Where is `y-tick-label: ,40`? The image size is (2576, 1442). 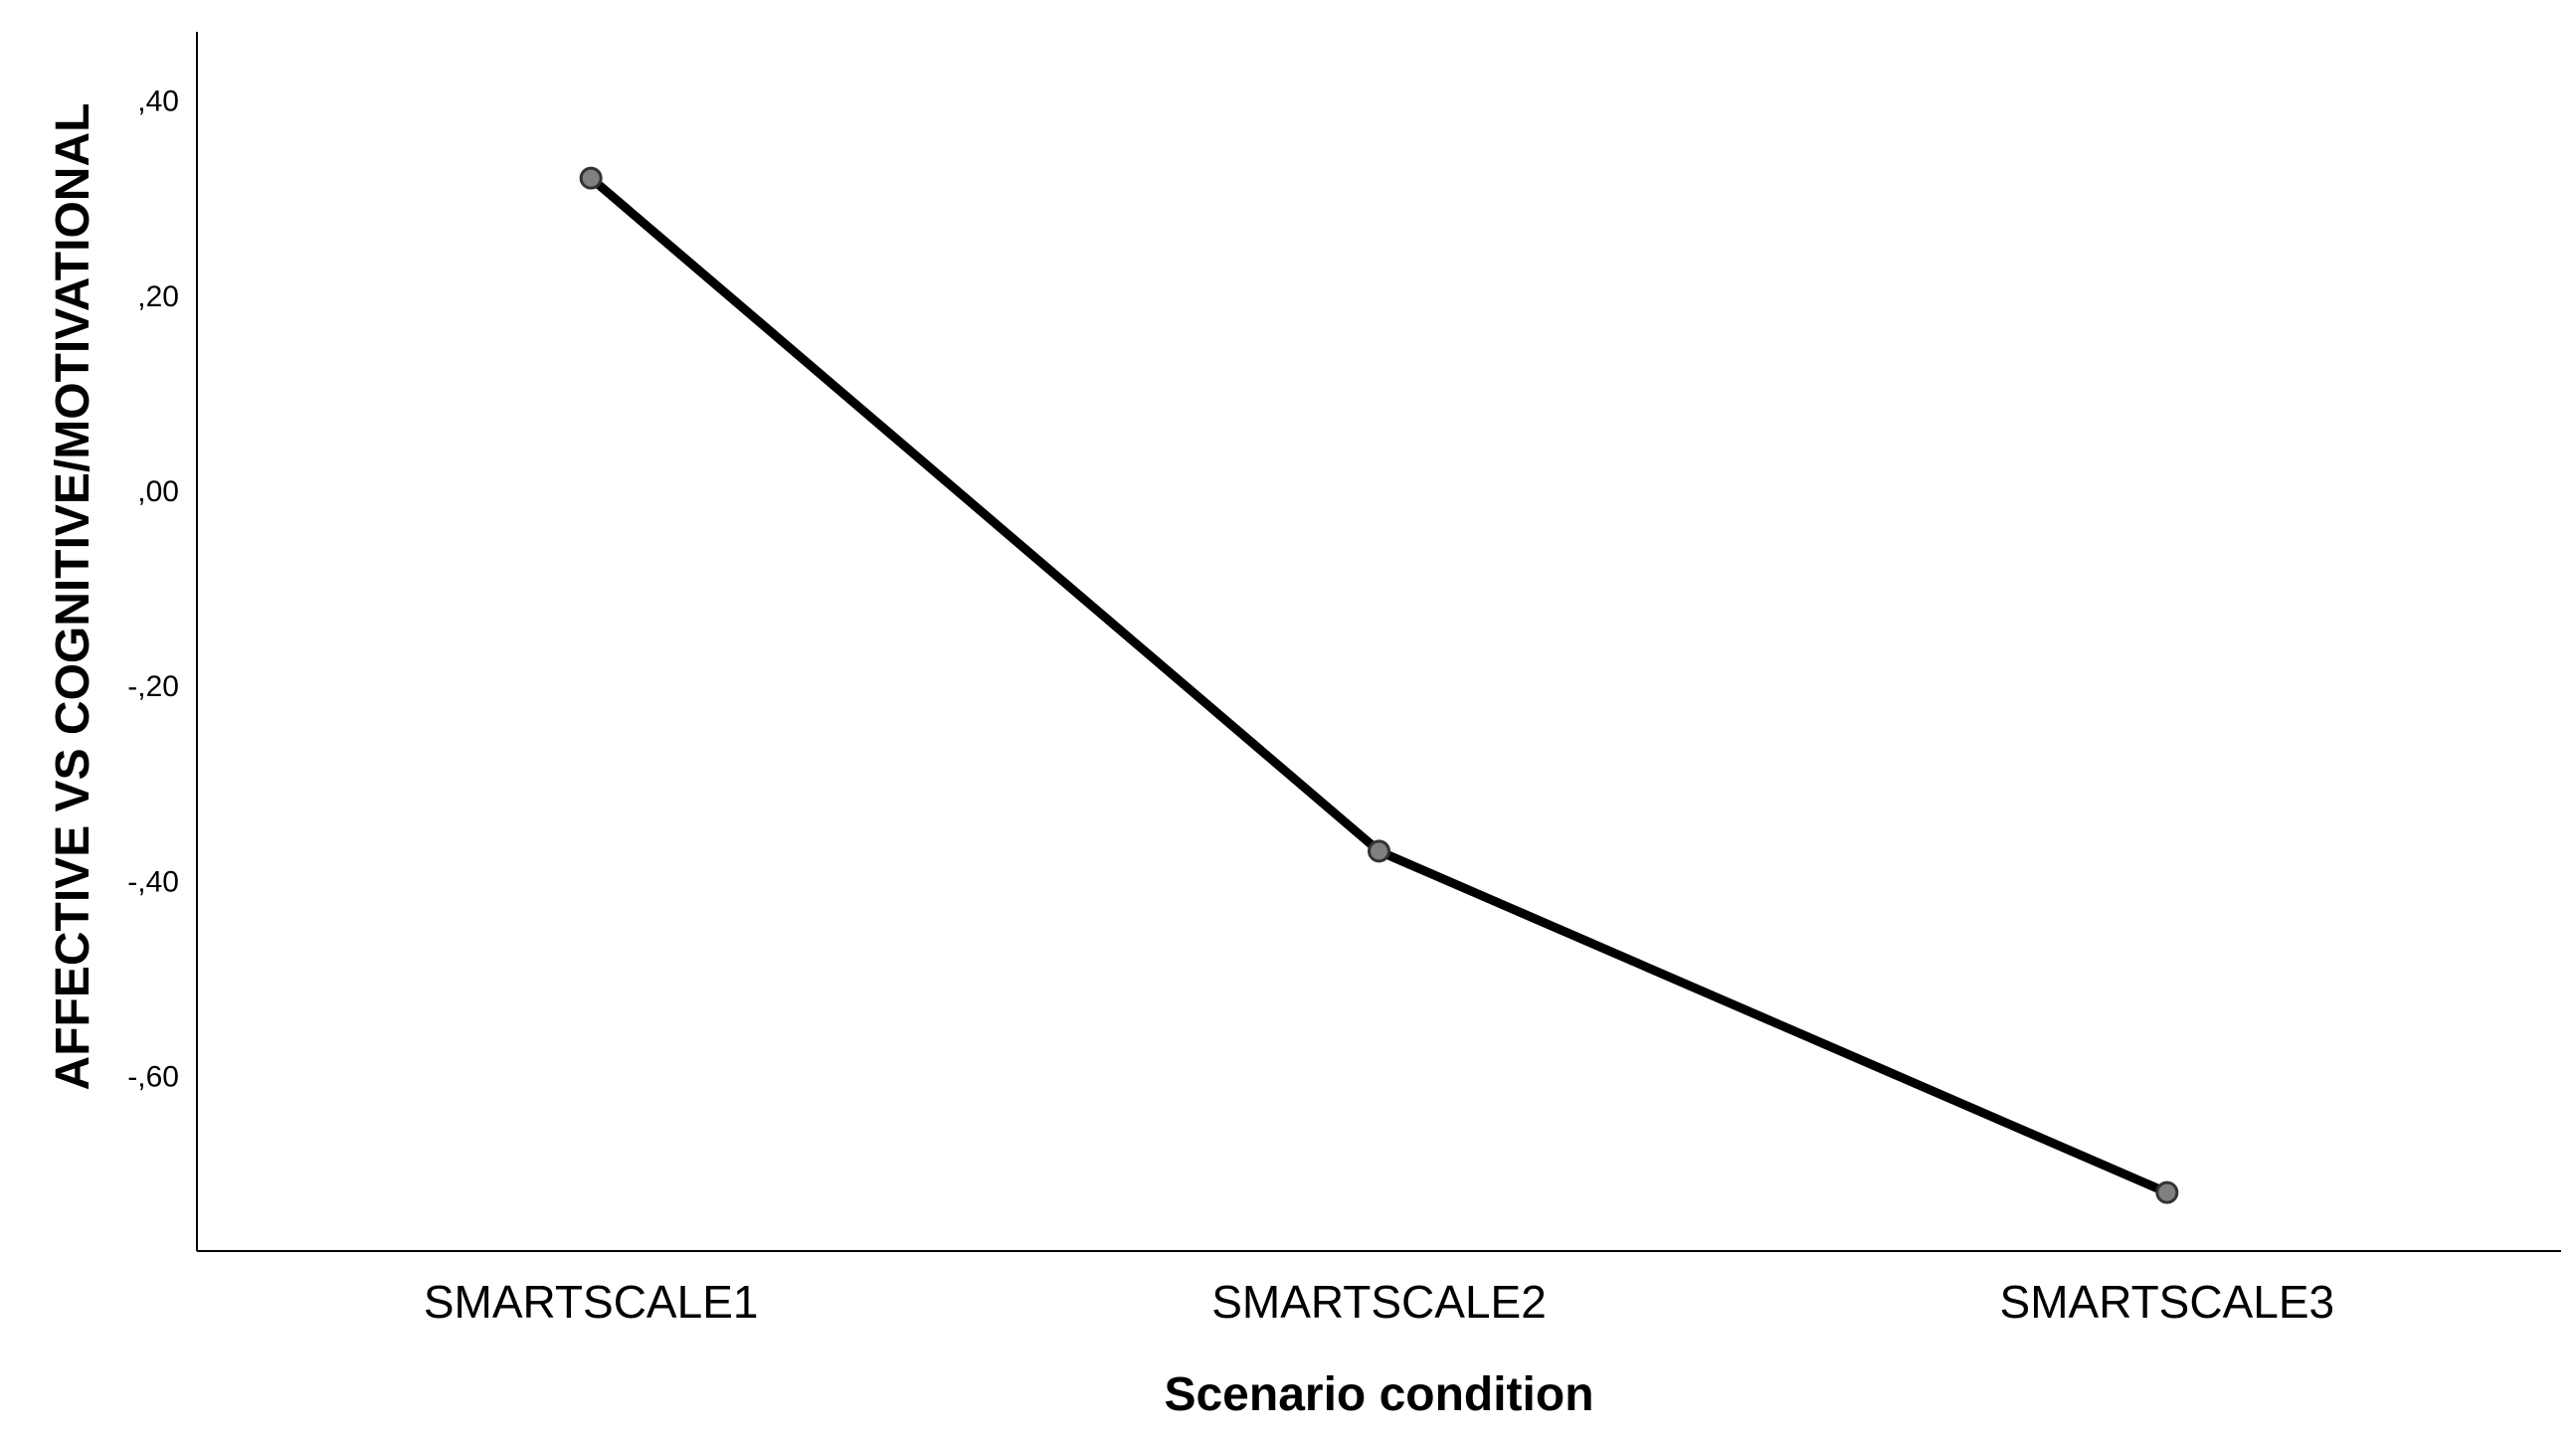
y-tick-label: ,40 is located at coordinates (158, 102).